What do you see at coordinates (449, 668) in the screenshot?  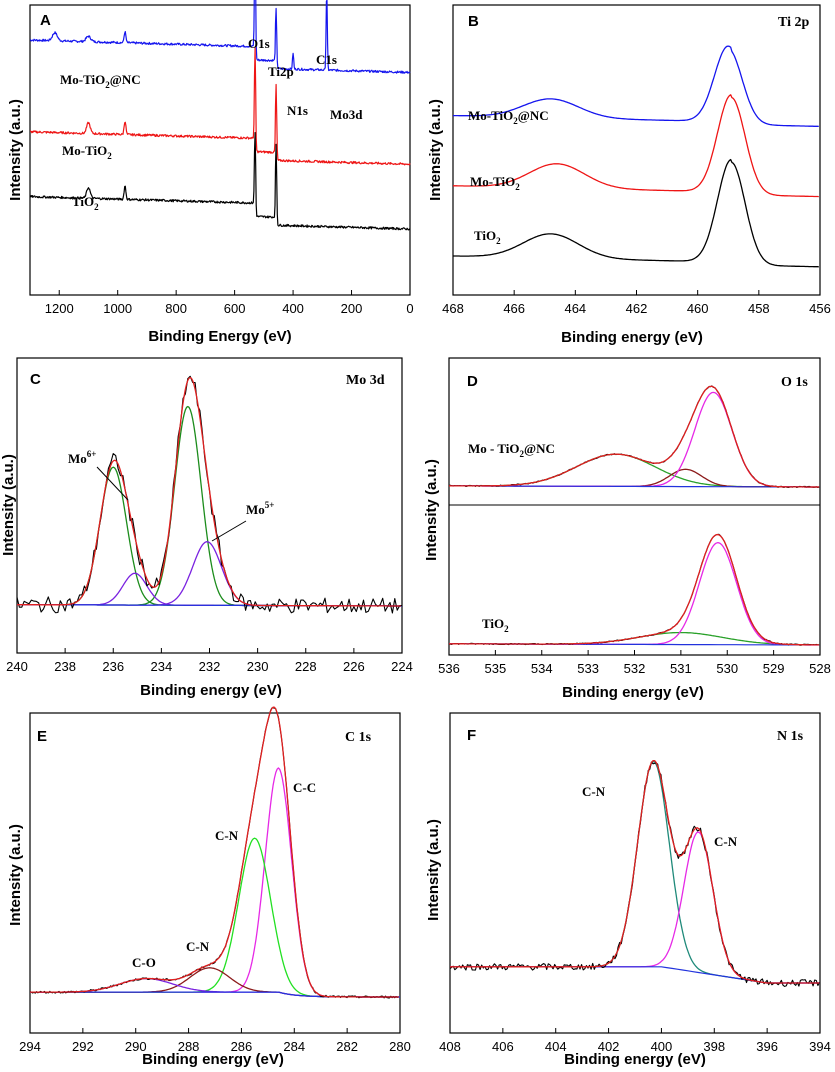 I see `panel-d-tick-label: 536` at bounding box center [449, 668].